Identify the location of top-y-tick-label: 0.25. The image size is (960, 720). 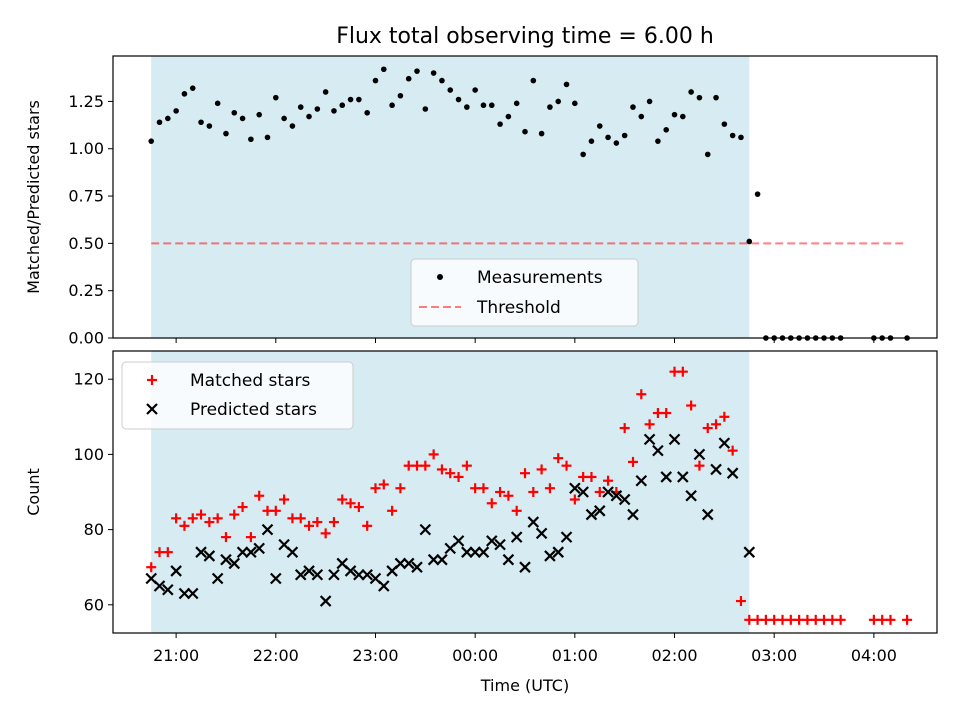
(86, 290).